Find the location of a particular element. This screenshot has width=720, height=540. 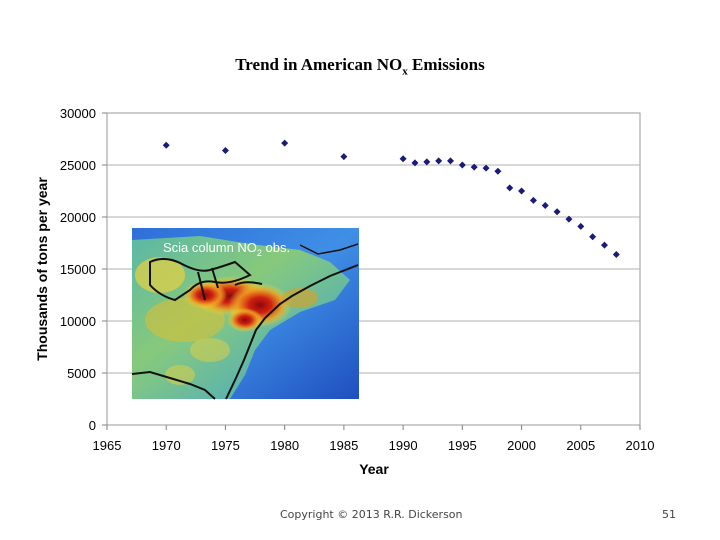

y-tick-label: 15000 is located at coordinates (78, 269).